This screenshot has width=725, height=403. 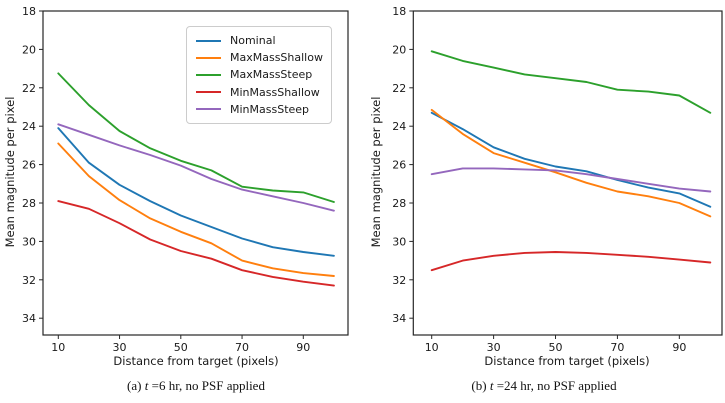 I want to click on legend-entry: MaxMassShallow, so click(x=259, y=57).